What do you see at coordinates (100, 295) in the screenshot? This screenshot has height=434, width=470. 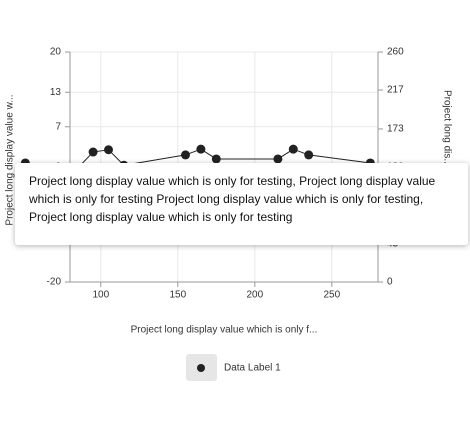 I see `x-tick-label: 100` at bounding box center [100, 295].